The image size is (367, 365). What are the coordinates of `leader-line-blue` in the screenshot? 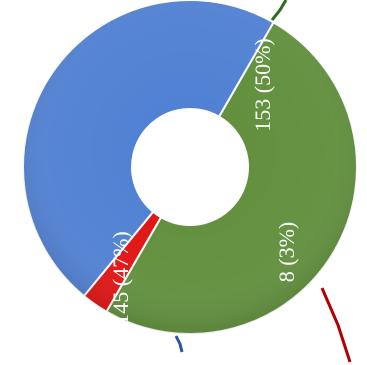 It's located at (179, 344).